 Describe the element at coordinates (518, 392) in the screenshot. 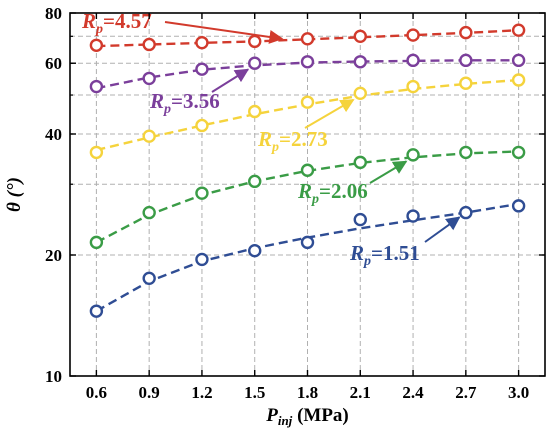

I see `x-tick-label: 3.0` at that location.